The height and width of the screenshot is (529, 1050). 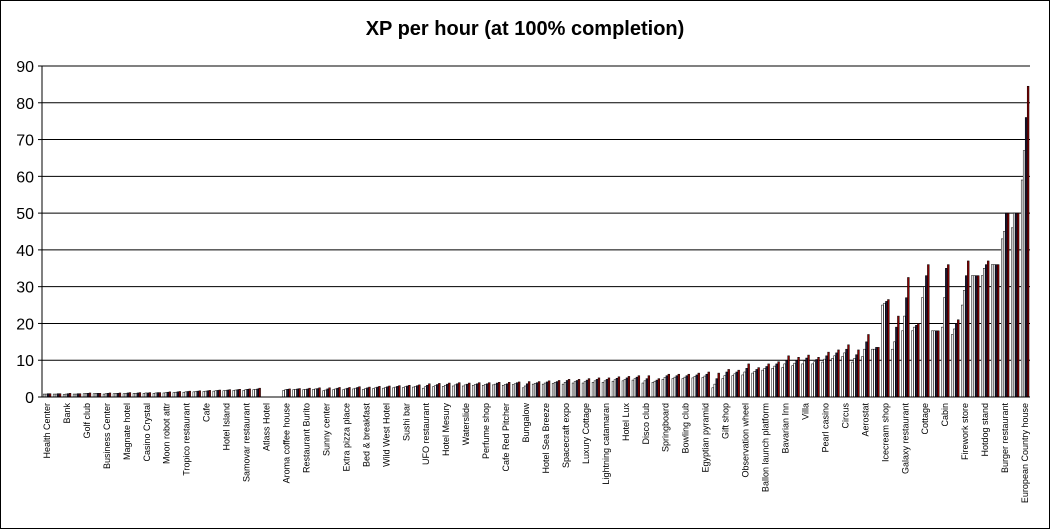 I want to click on x-tick-label: Ballon launch platform, so click(x=766, y=447).